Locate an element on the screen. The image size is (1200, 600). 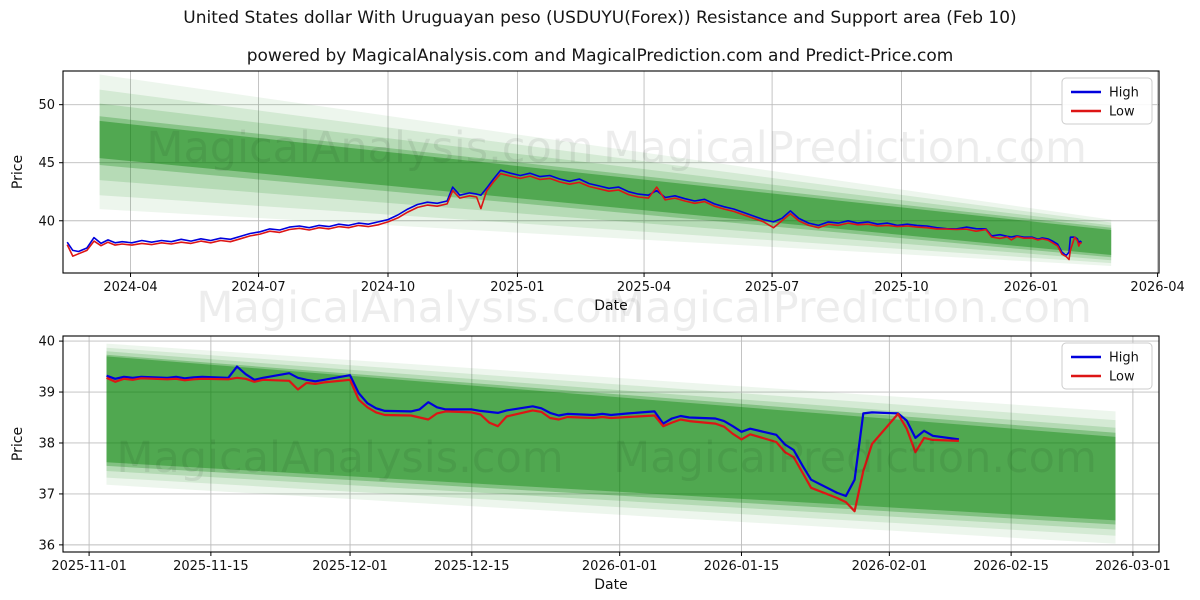
x-tick-label: 2025-10 is located at coordinates (901, 287).